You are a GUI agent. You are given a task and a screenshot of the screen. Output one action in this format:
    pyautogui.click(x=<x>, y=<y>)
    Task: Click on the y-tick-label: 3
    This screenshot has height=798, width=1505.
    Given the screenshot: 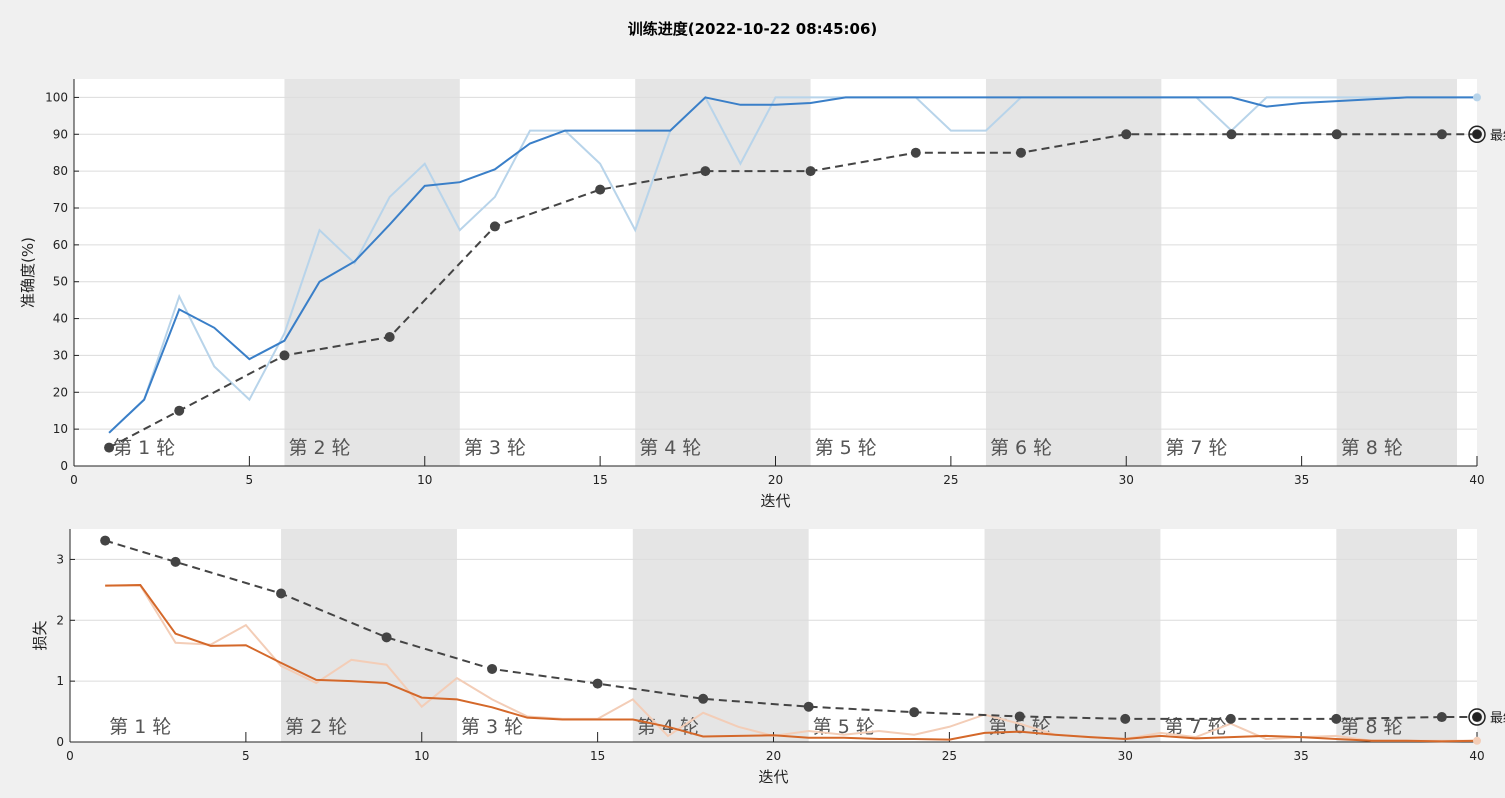 What is the action you would take?
    pyautogui.click(x=60, y=559)
    